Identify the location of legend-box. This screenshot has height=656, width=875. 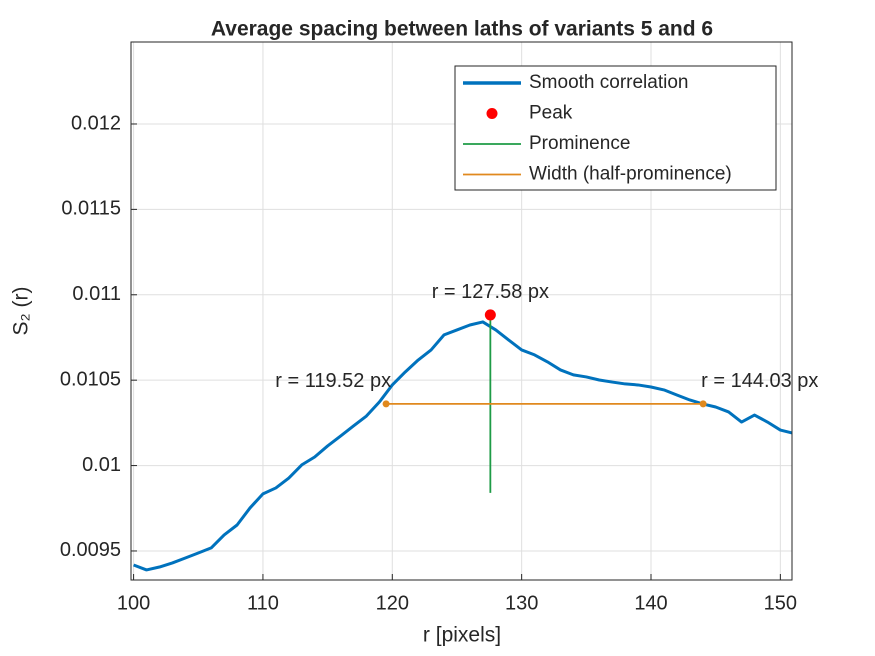
(615, 128).